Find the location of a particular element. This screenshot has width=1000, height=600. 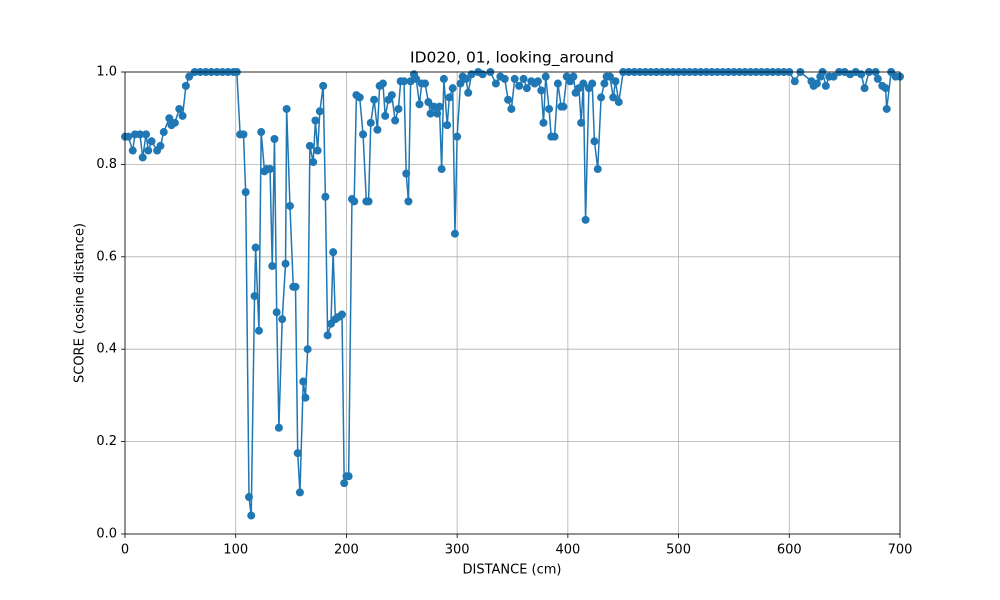

x-tick-label: 700 is located at coordinates (900, 550).